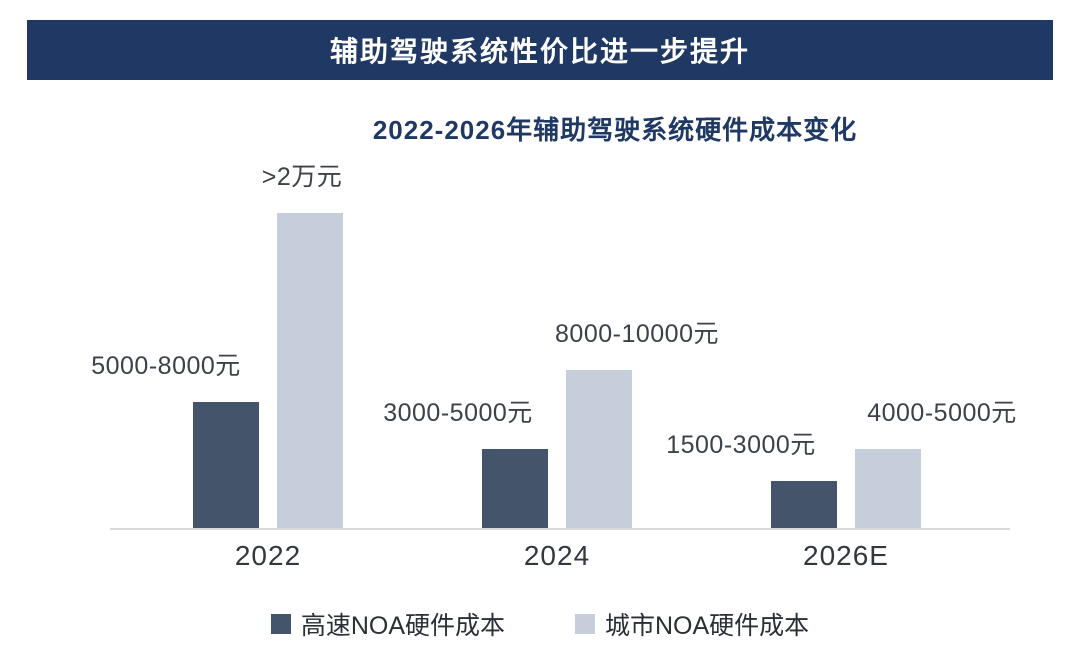 Image resolution: width=1080 pixels, height=657 pixels. I want to click on x-axis-label-2022: 2022, so click(268, 555).